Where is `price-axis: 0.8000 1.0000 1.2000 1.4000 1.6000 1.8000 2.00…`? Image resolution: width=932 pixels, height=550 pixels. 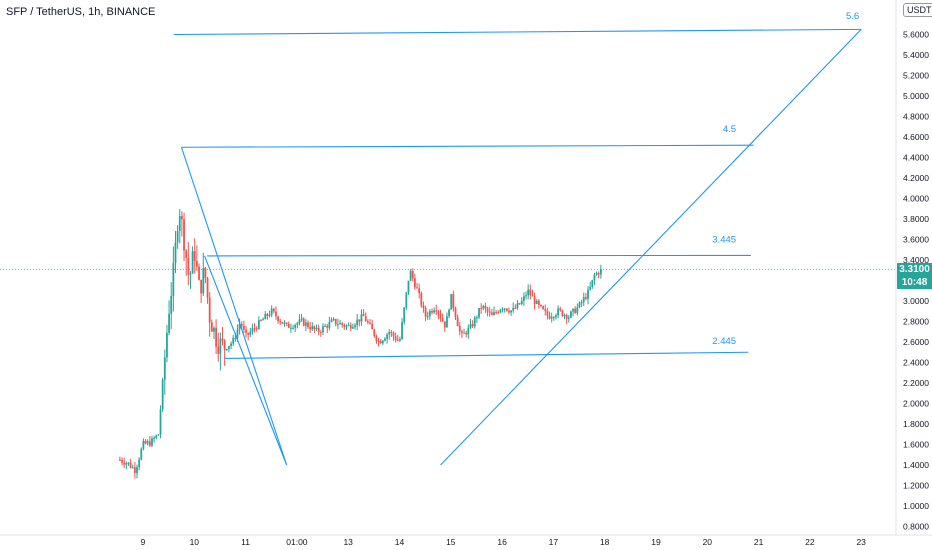 price-axis: 0.8000 1.0000 1.2000 1.4000 1.6000 1.8000 2.00… is located at coordinates (912, 267).